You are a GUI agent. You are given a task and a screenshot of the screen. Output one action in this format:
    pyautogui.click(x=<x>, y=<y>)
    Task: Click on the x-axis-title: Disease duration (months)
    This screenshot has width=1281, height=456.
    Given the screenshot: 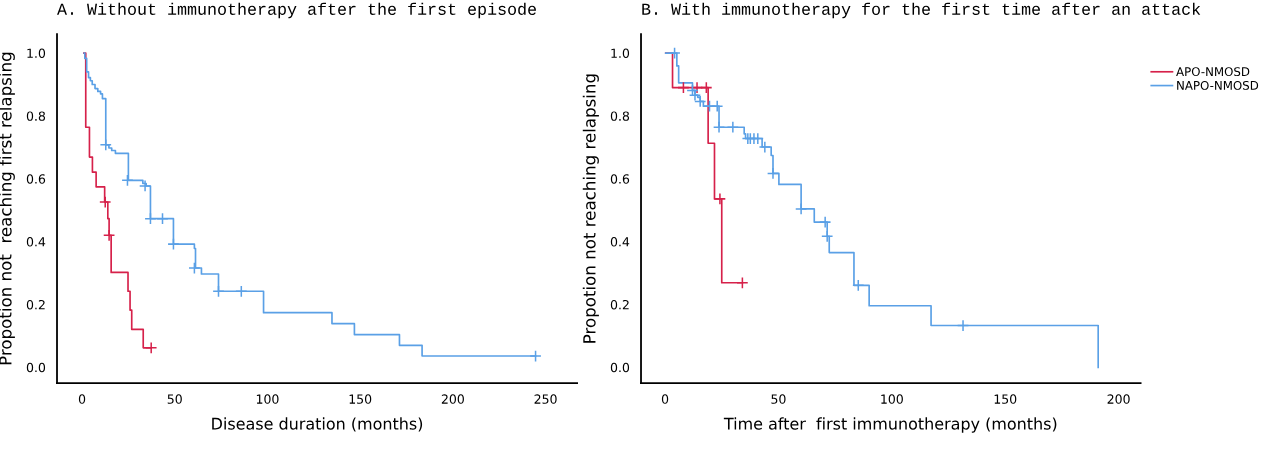 What is the action you would take?
    pyautogui.click(x=317, y=424)
    